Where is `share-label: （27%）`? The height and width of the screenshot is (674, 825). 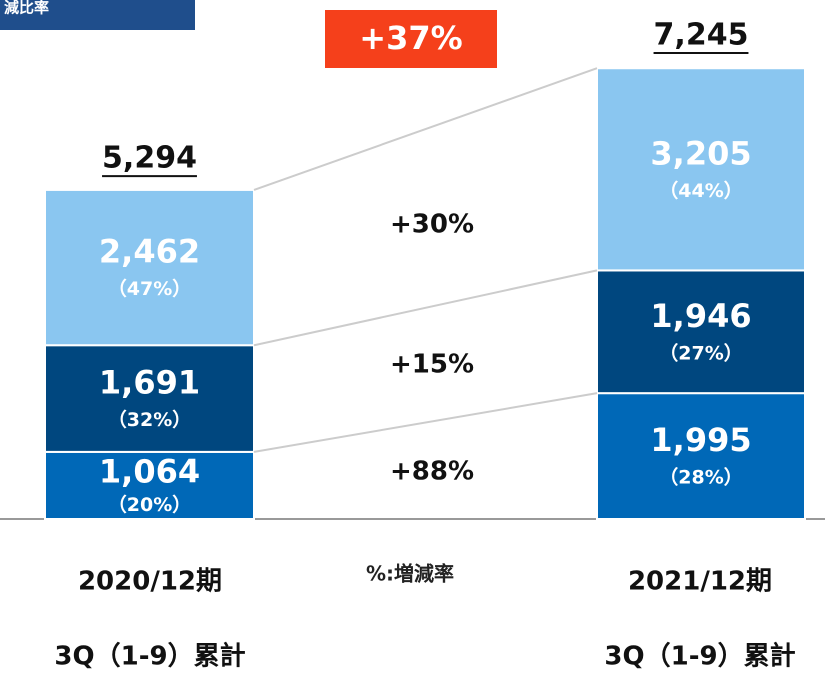 share-label: （27%） is located at coordinates (700, 352).